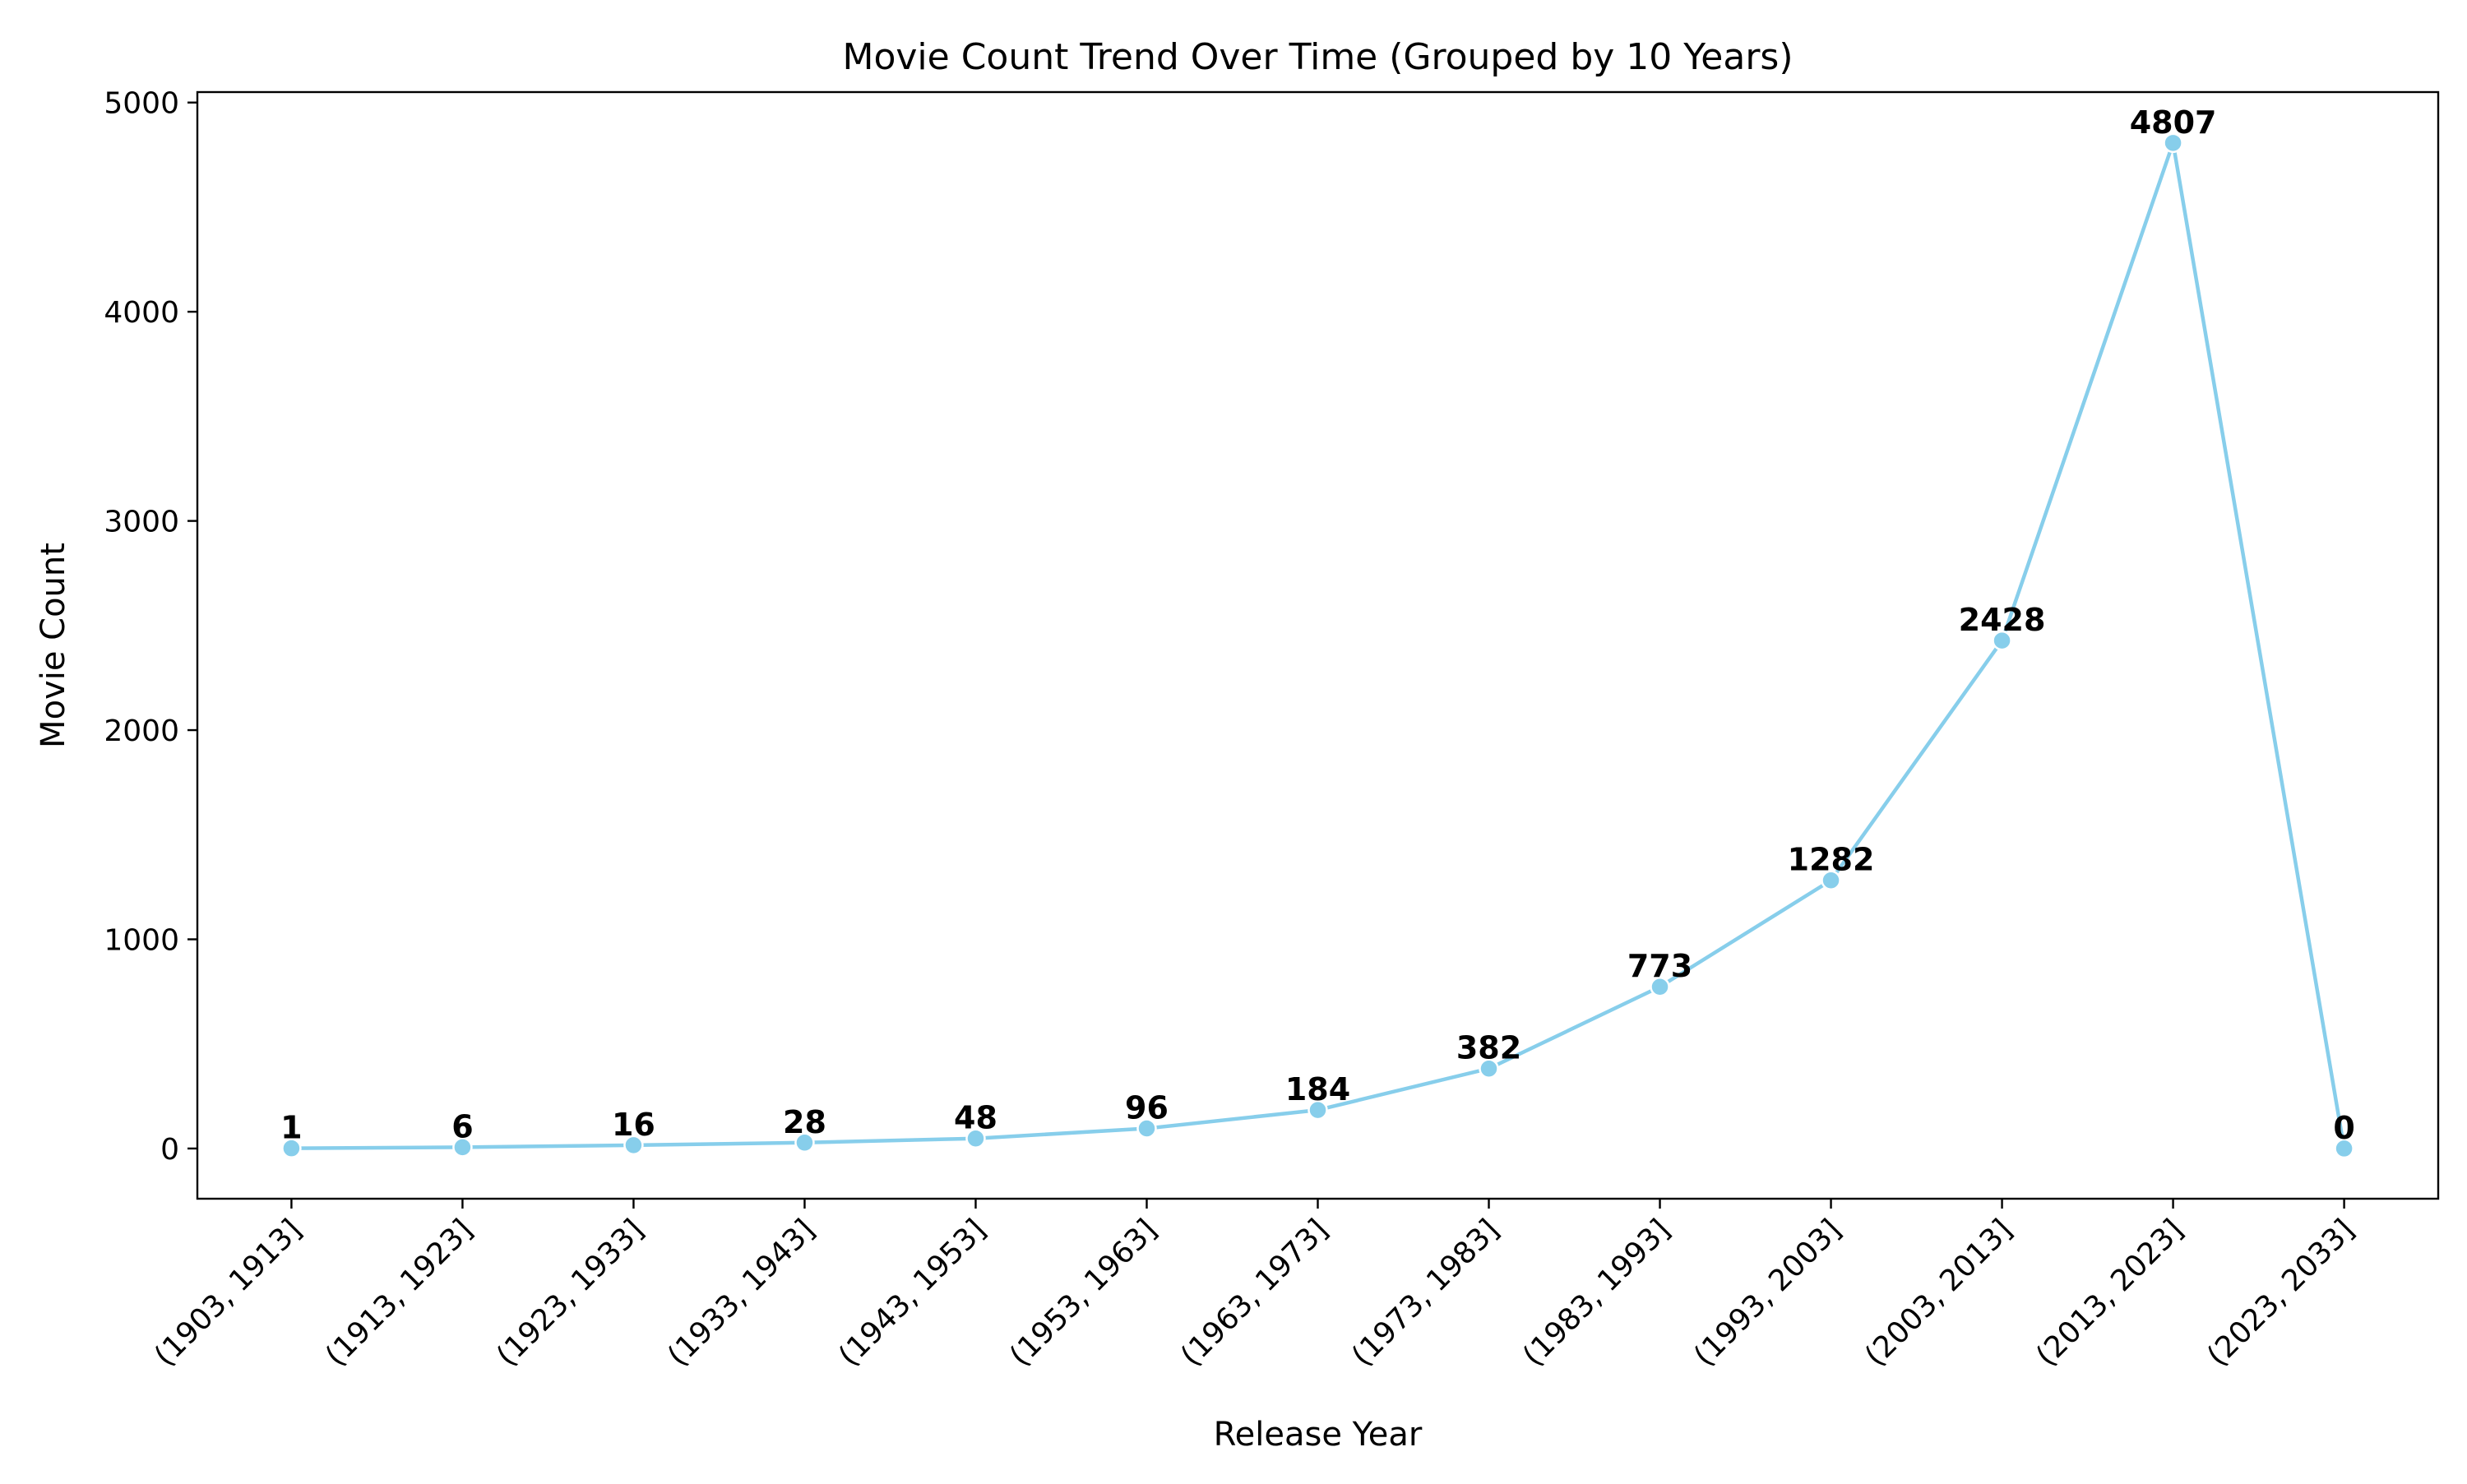 The height and width of the screenshot is (1484, 2467). What do you see at coordinates (54, 645) in the screenshot?
I see `y-axis-label: Movie Count` at bounding box center [54, 645].